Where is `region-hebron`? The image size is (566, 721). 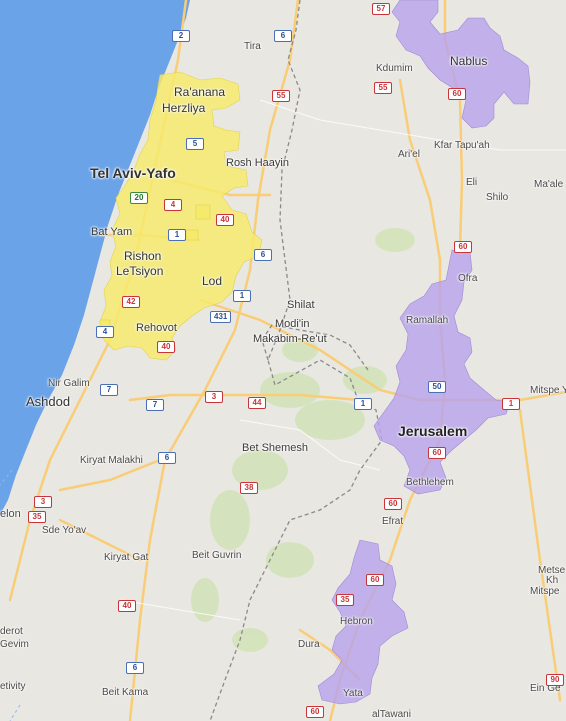 region-hebron is located at coordinates (363, 622).